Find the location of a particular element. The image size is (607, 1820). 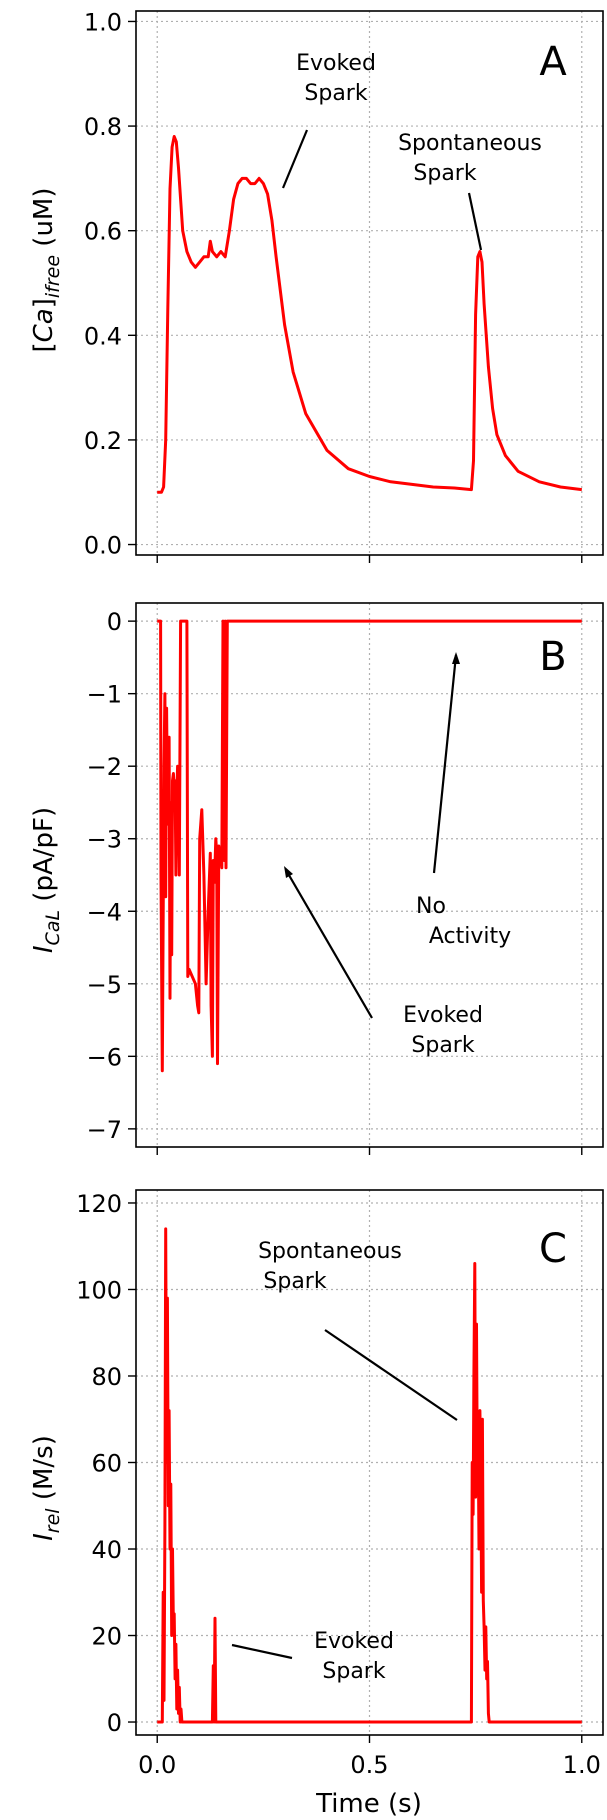

ytick-label-c-6: 120 is located at coordinates (99, 1204).